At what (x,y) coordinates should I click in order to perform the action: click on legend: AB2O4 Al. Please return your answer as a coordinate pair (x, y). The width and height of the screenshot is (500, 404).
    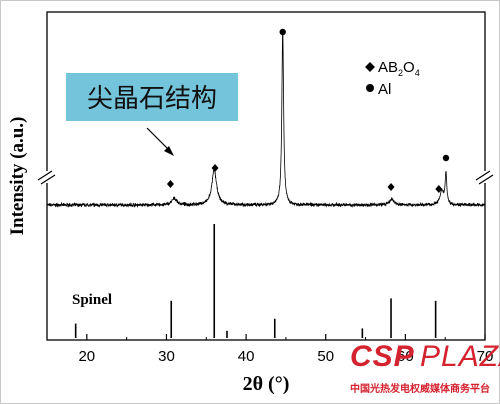
    Looking at the image, I should click on (392, 78).